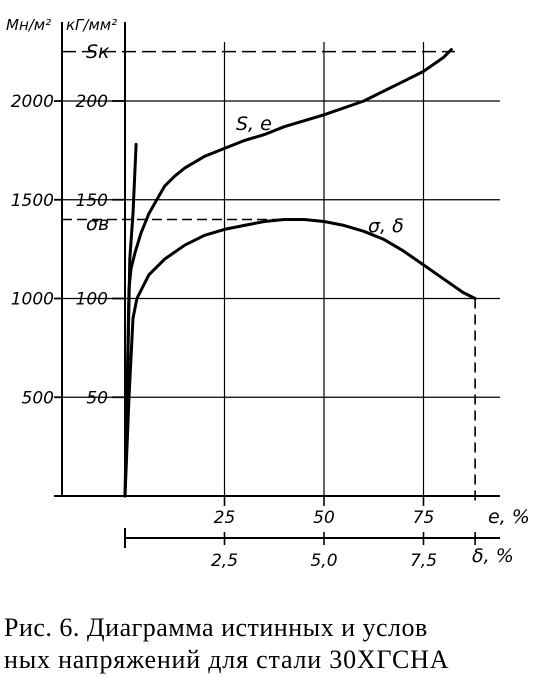  I want to click on sk-label: Sк, so click(98, 52).